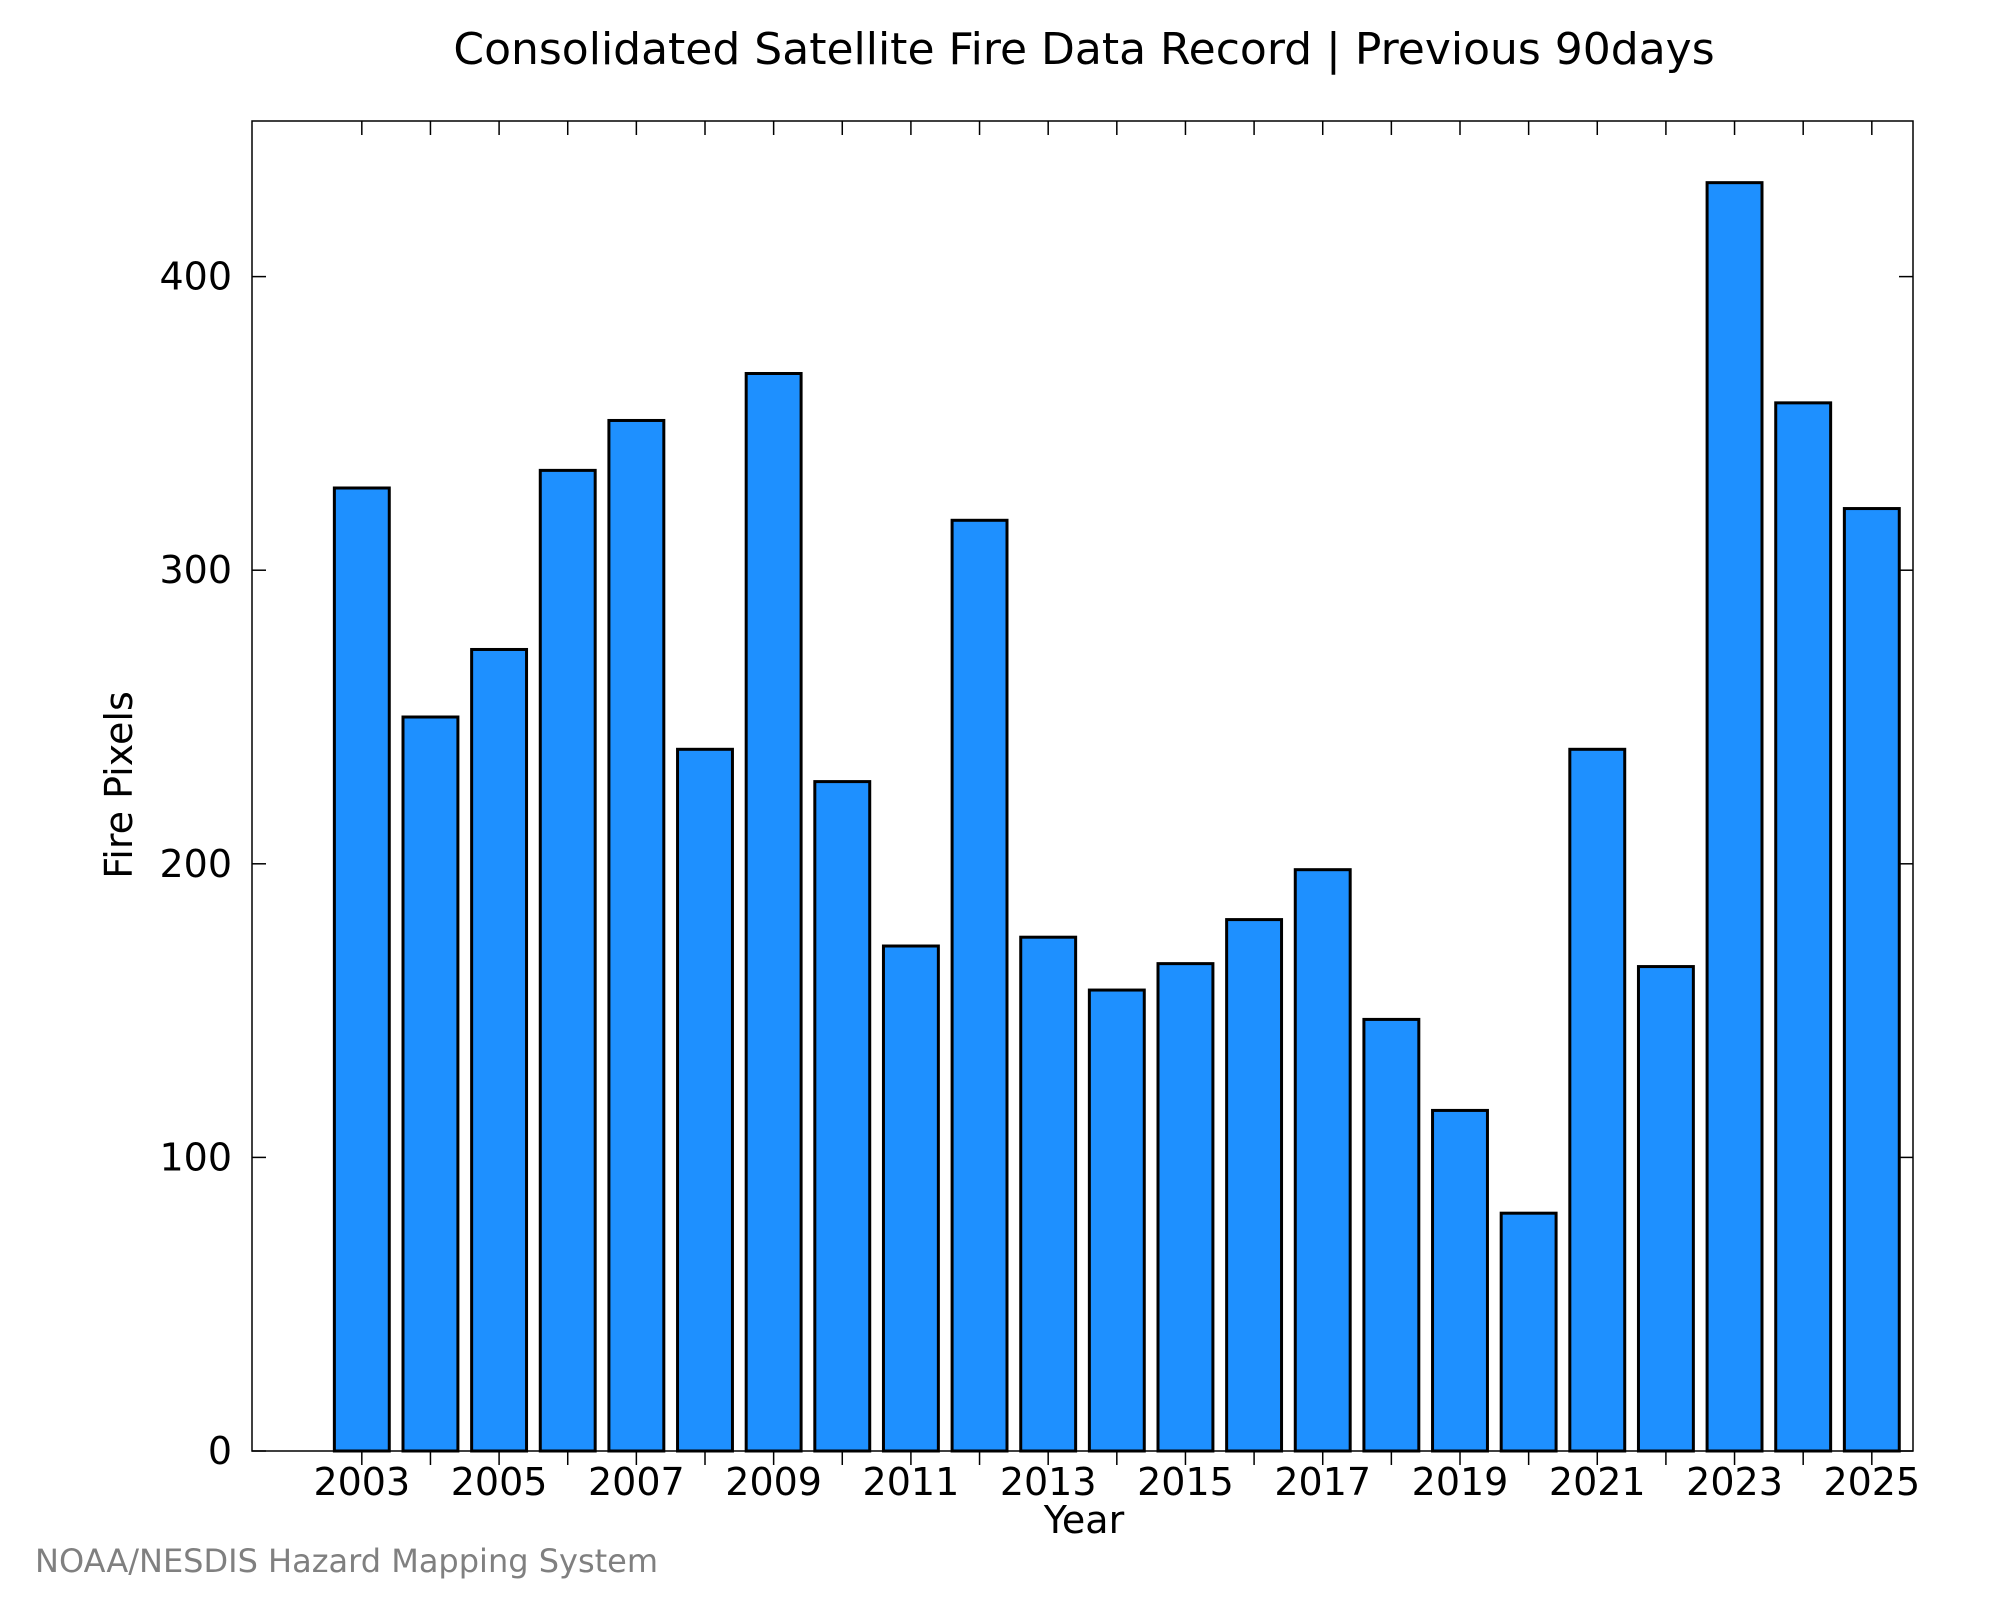  I want to click on bar-2017, so click(1322, 1160).